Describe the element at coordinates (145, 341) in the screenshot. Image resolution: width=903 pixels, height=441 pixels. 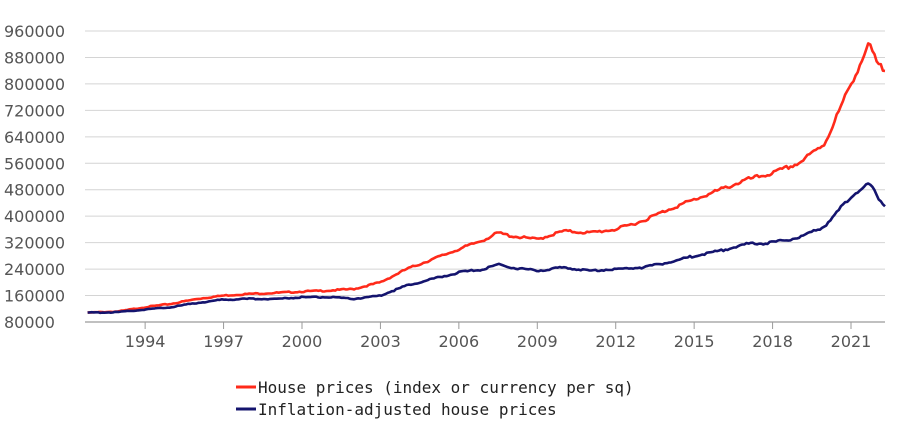
I see `x-tick-label: 1994` at that location.